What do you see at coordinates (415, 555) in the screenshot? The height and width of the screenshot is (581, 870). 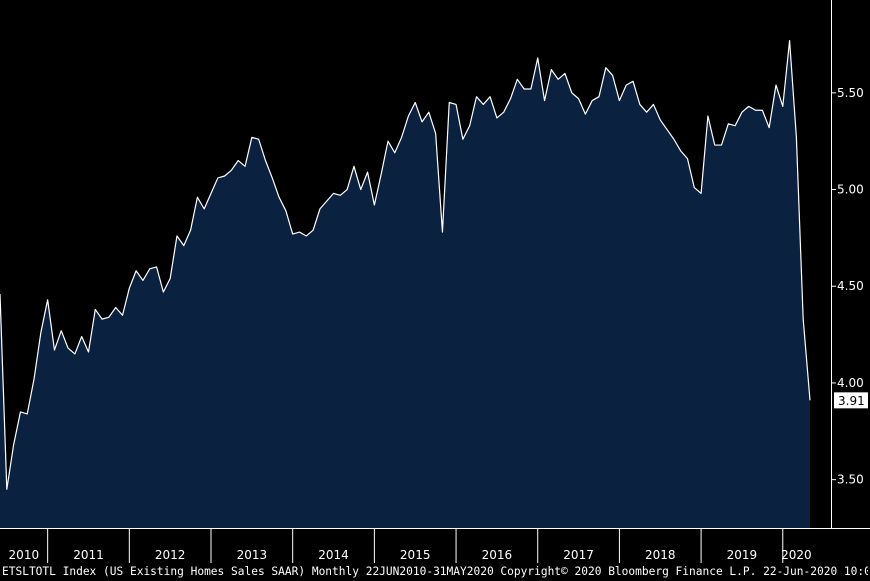 I see `x-tick-label: 2015` at bounding box center [415, 555].